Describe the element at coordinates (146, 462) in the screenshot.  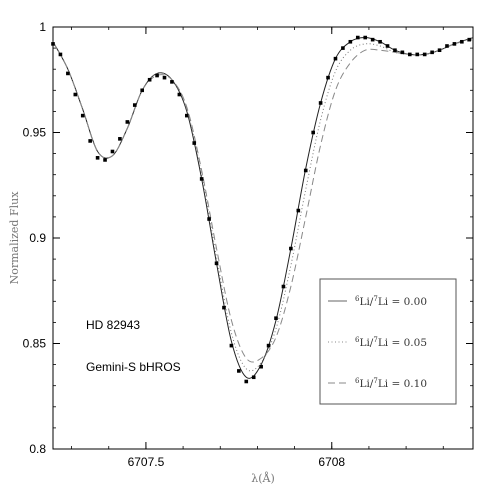
I see `x-tick-label: 6707.5` at that location.